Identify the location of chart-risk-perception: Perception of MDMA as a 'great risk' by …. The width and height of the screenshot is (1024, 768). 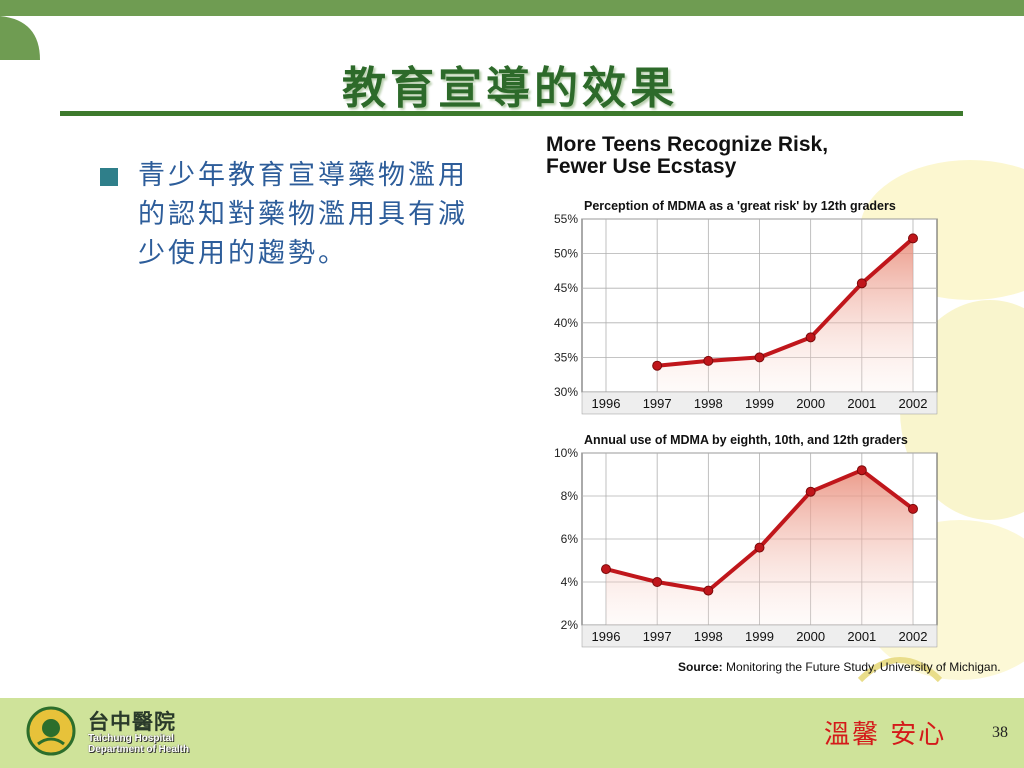
(746, 307).